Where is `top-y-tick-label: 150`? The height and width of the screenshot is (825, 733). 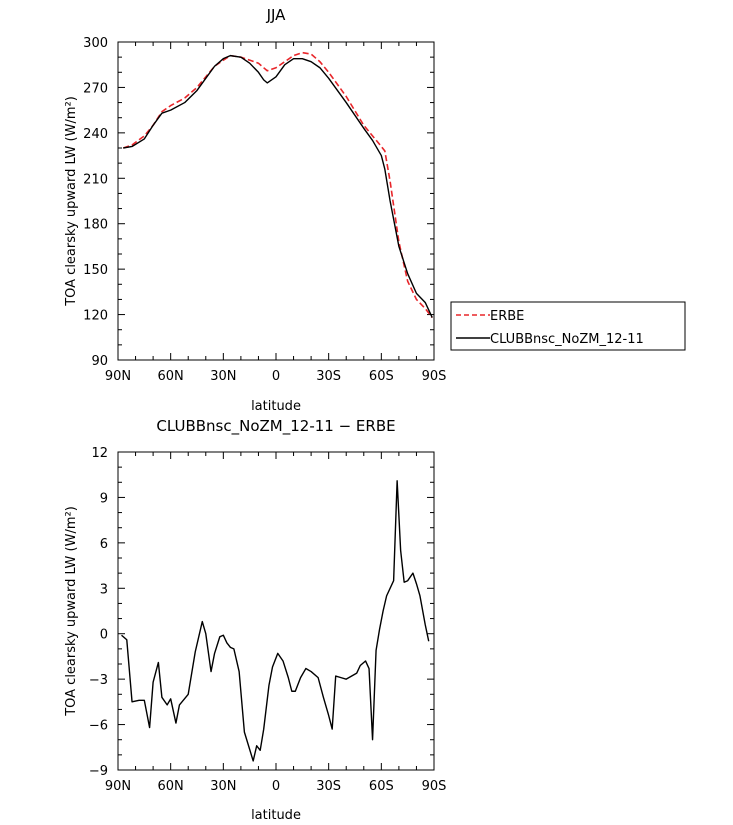 top-y-tick-label: 150 is located at coordinates (95, 270).